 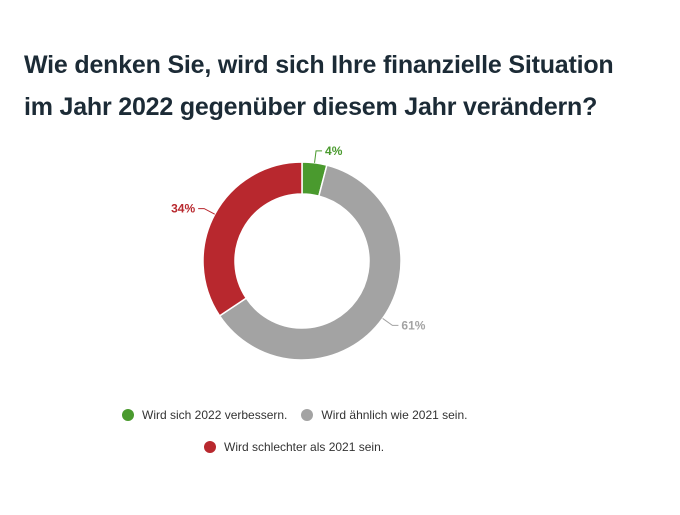 I want to click on legend-item-similar: Wird ähnlich wie 2021 sein., so click(x=384, y=415).